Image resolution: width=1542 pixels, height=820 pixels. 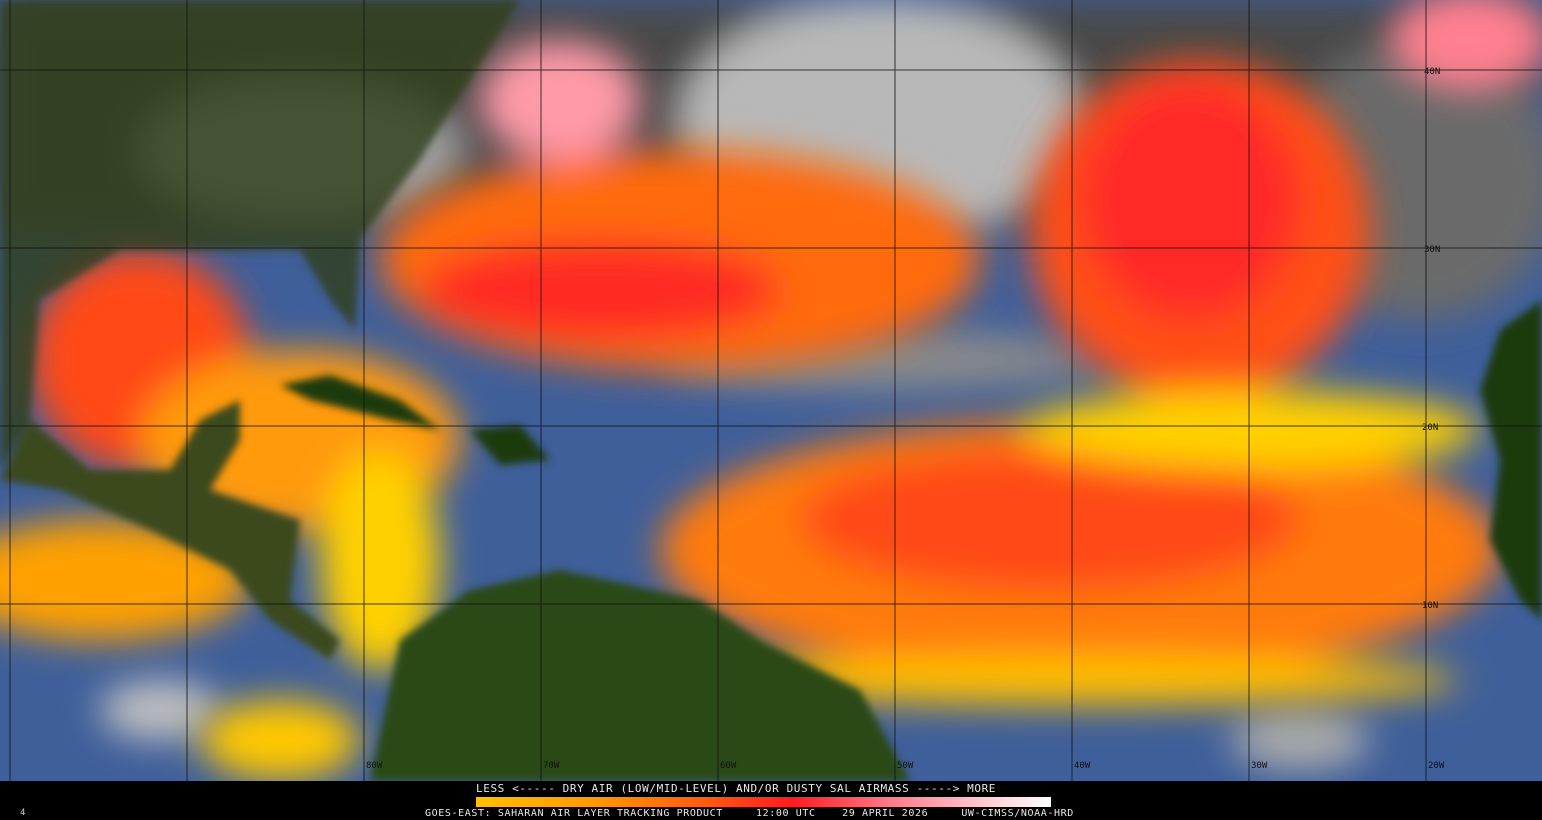 What do you see at coordinates (885, 813) in the screenshot?
I see `date-label: 29 APRIL 2026` at bounding box center [885, 813].